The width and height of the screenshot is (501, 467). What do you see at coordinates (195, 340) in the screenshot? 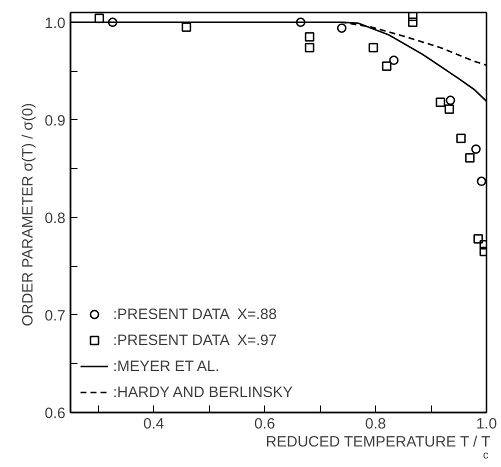
I see `legend-label: :PRESENT DATA X=.97` at bounding box center [195, 340].